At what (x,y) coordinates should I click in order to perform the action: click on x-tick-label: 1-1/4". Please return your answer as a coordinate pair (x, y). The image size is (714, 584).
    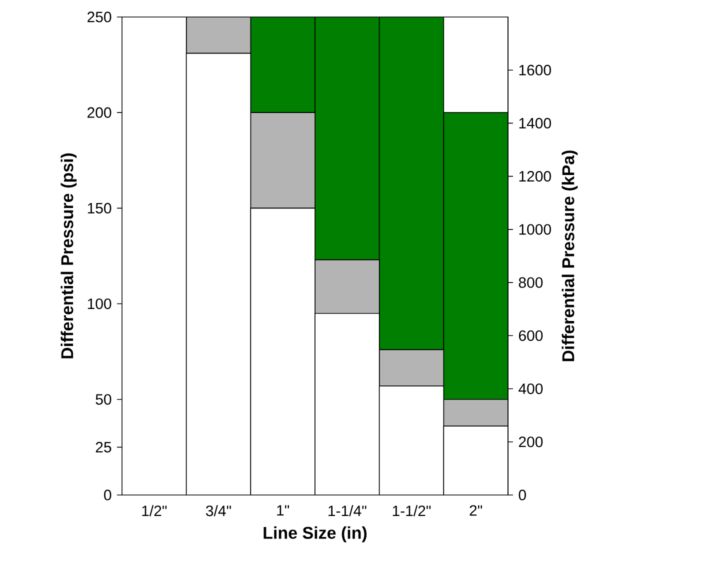
    Looking at the image, I should click on (347, 510).